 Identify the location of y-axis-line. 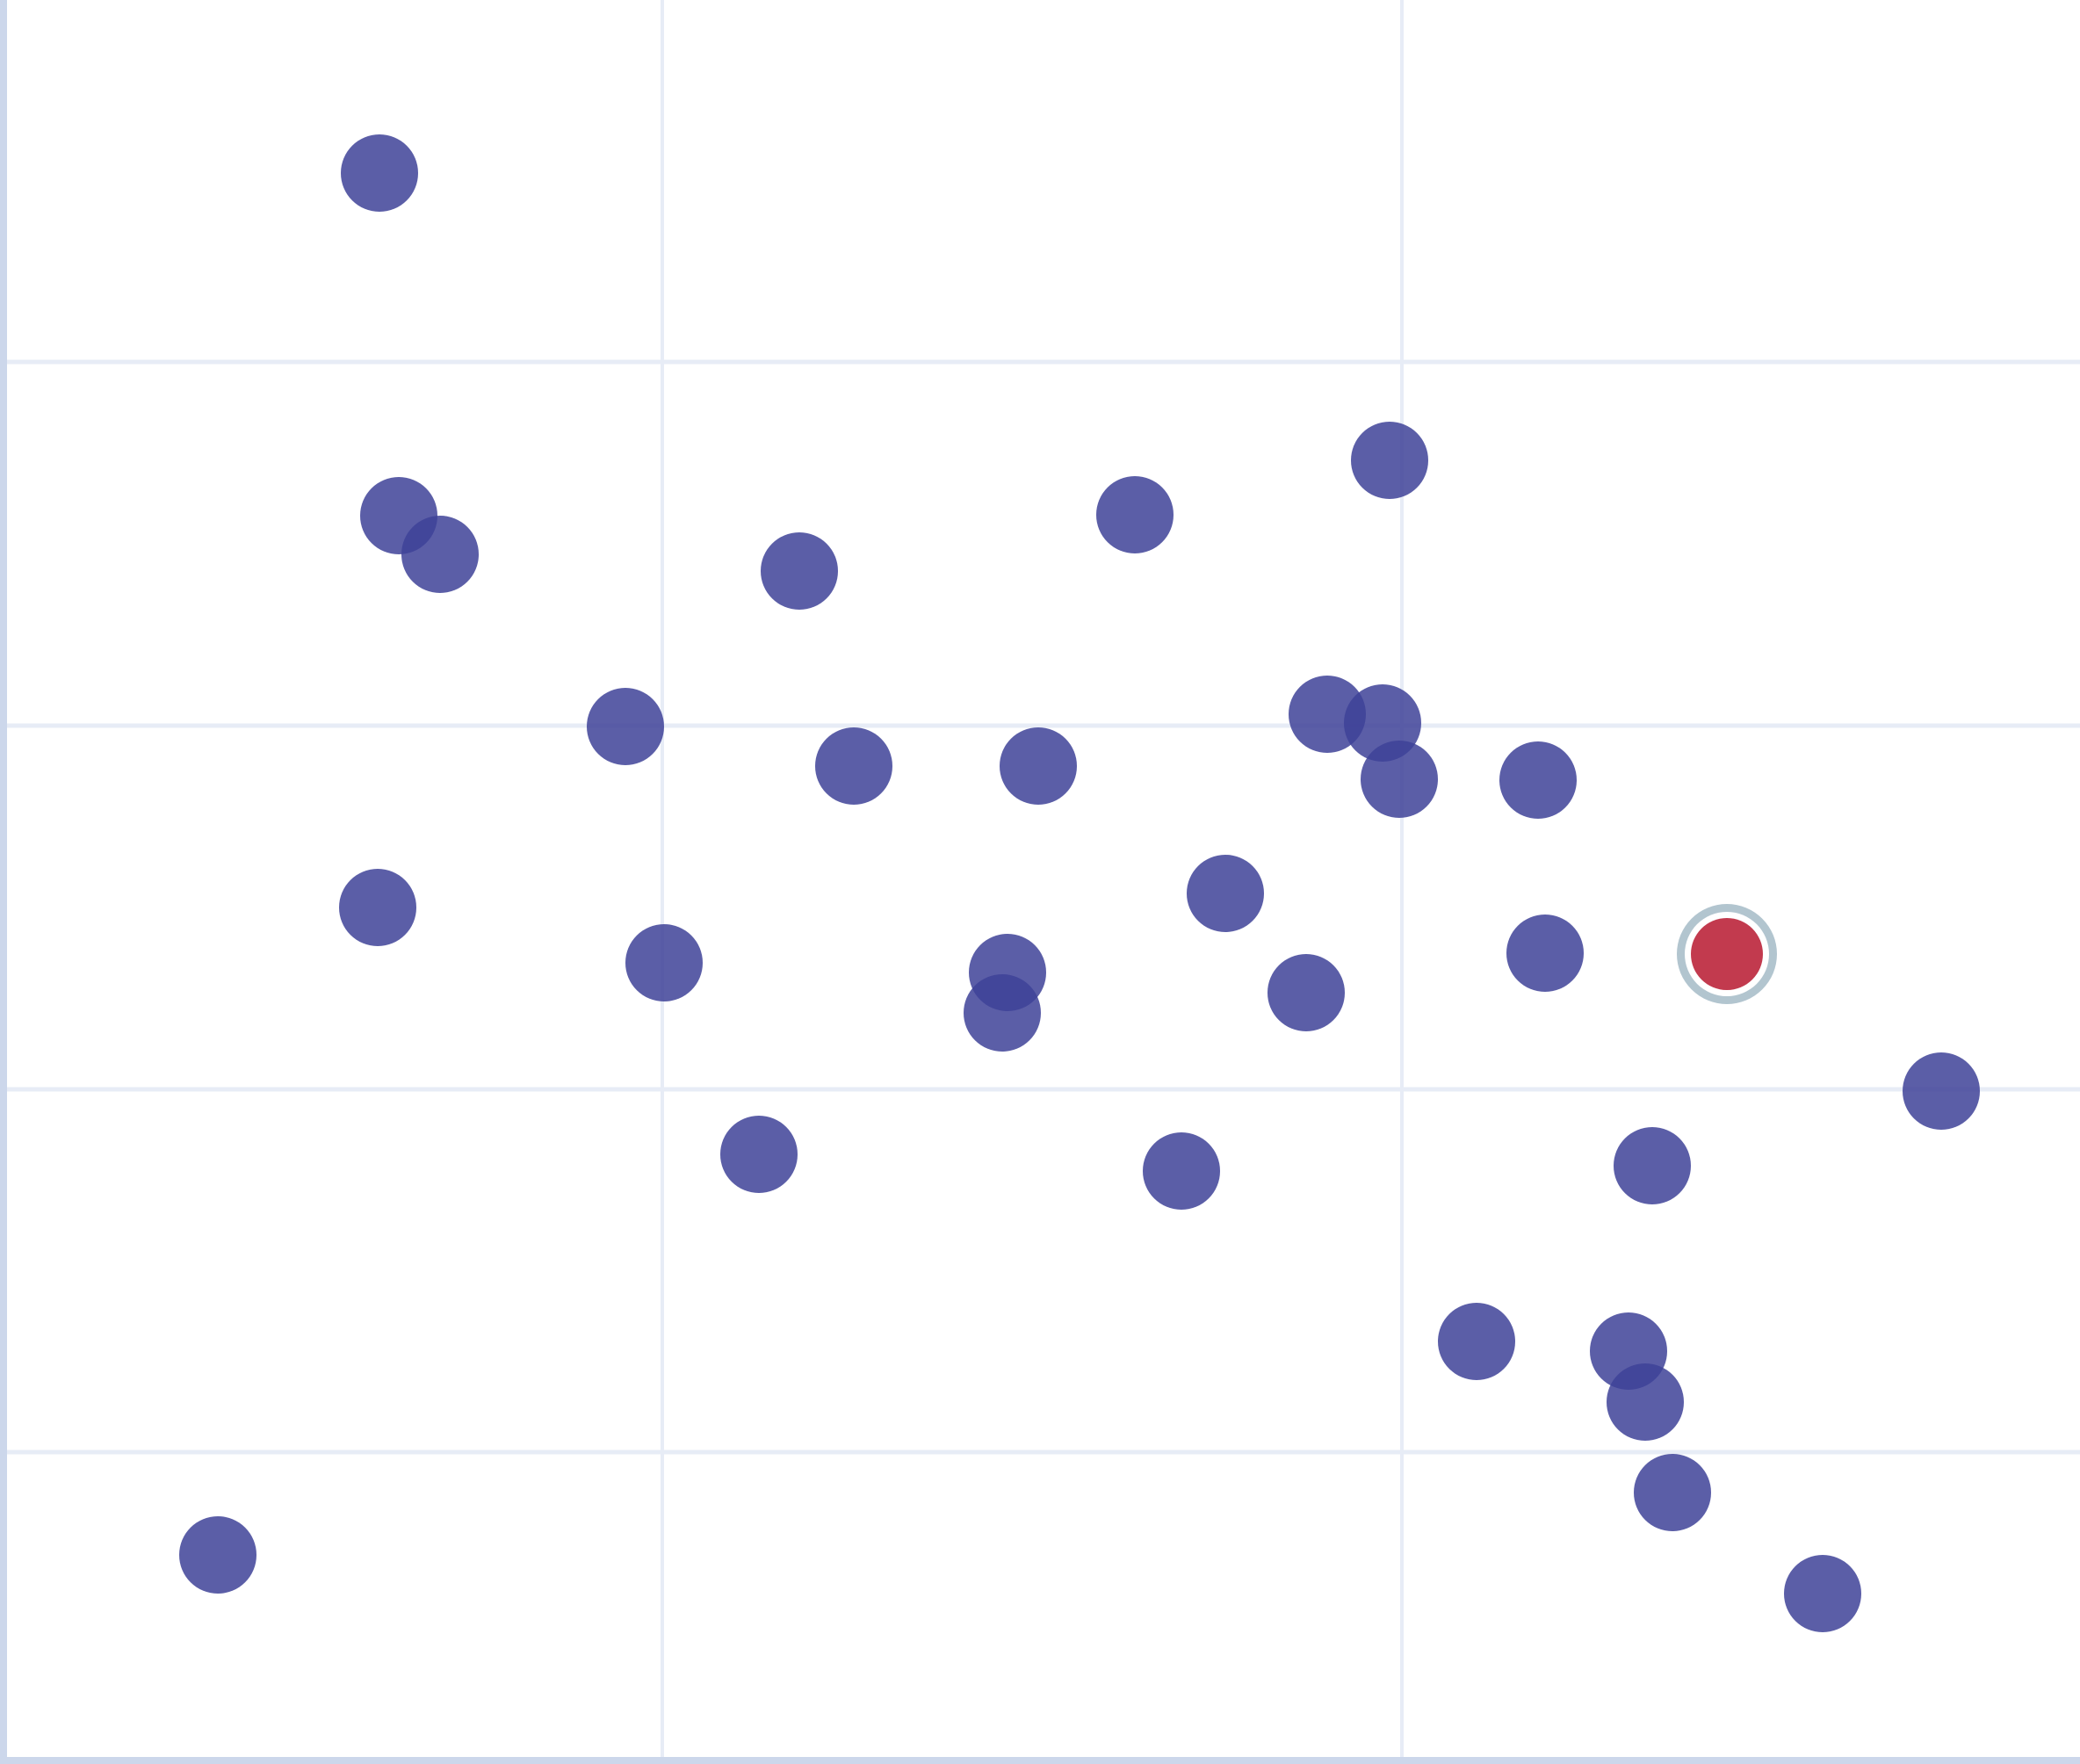
(3, 882).